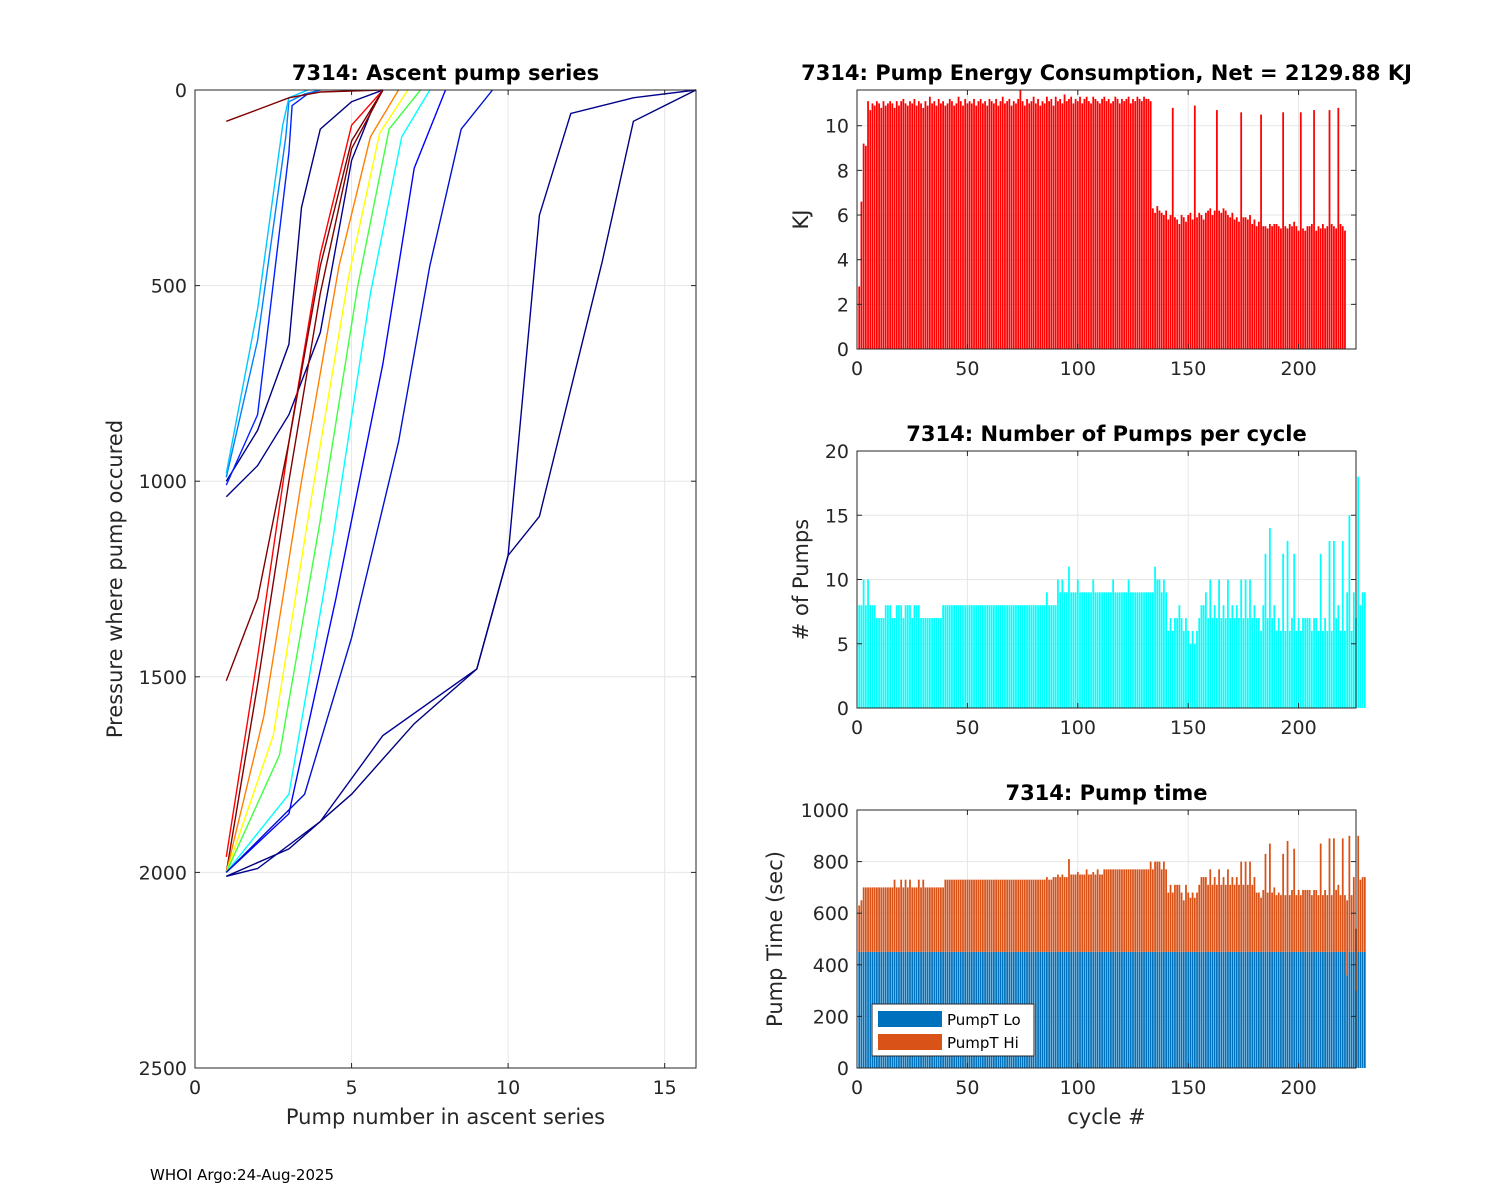  Describe the element at coordinates (163, 873) in the screenshot. I see `y-tick-label: 2000` at that location.